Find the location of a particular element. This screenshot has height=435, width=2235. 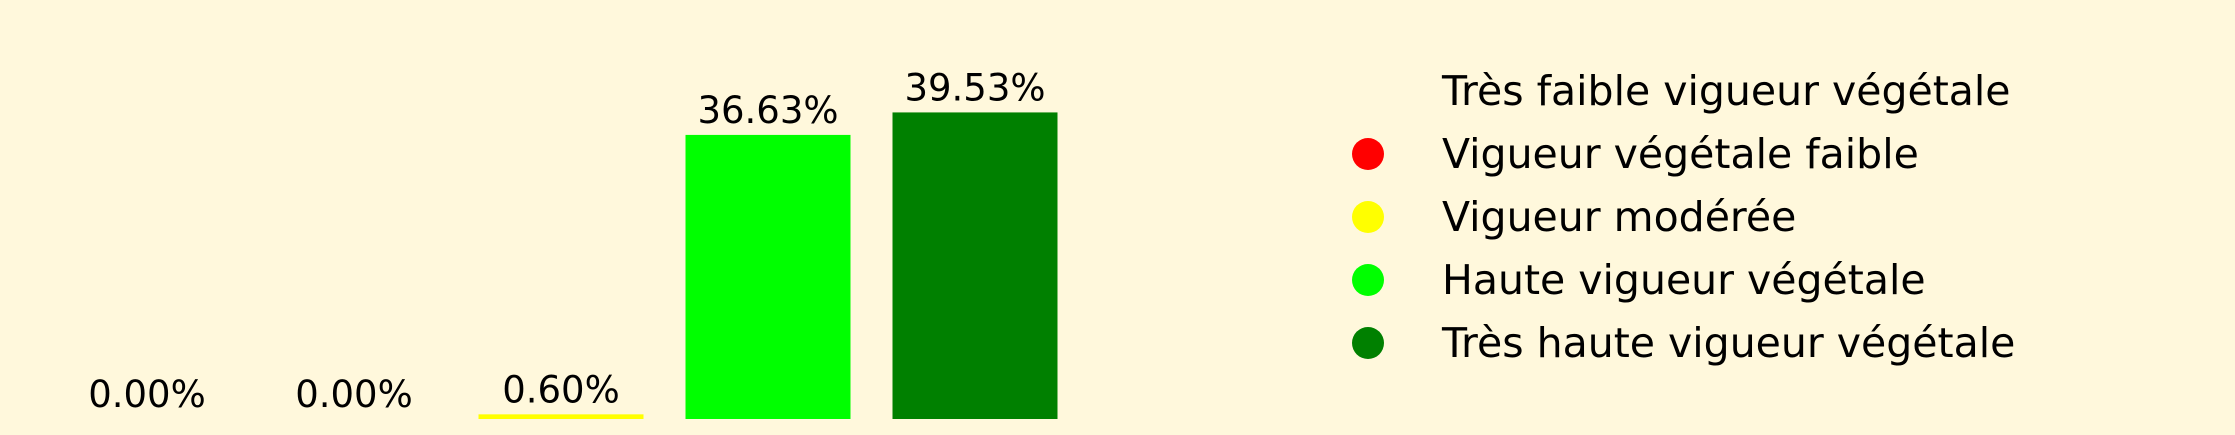

legend-label: Très faible vigueur végétale is located at coordinates (1726, 91).